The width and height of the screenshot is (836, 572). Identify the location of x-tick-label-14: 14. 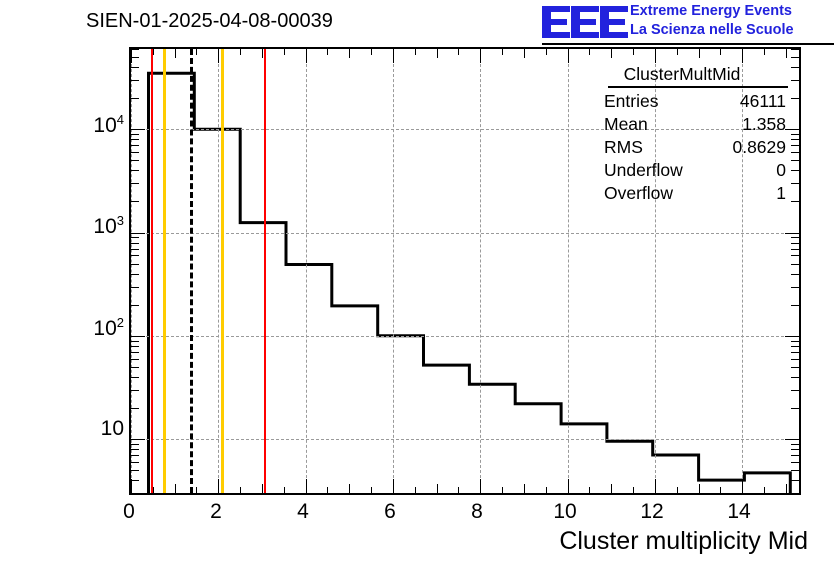
(739, 511).